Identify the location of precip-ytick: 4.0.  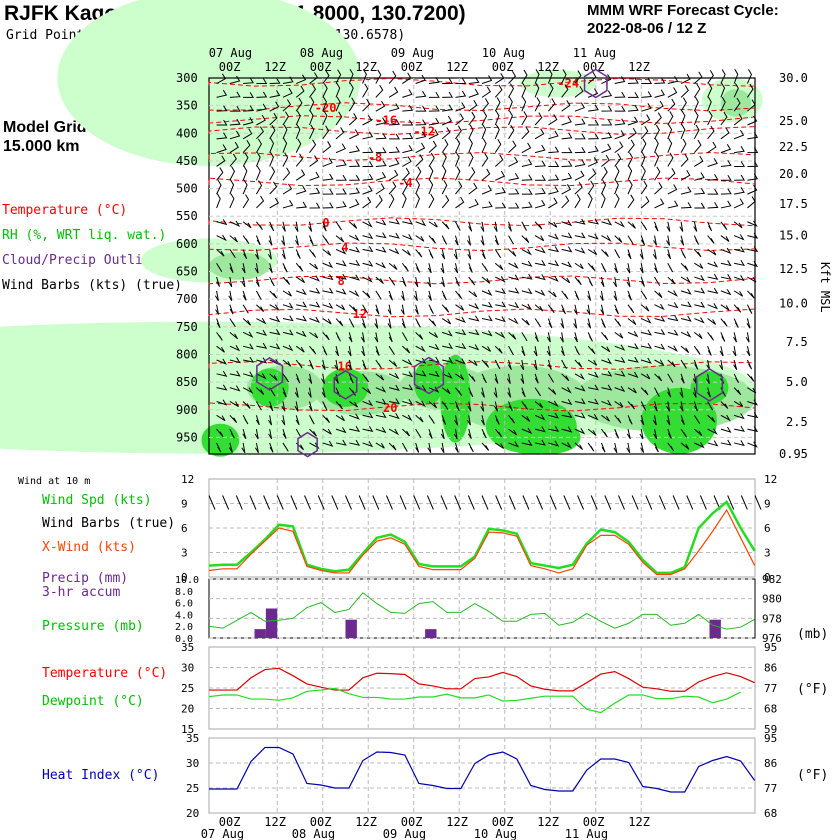
(184, 615).